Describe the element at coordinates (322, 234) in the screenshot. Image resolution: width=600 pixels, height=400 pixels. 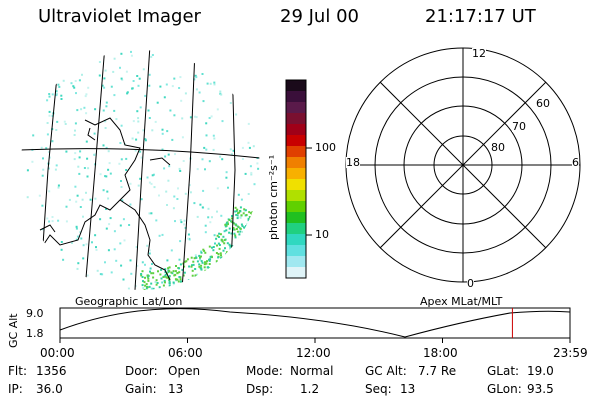
I see `colorbar-label-10: 10` at that location.